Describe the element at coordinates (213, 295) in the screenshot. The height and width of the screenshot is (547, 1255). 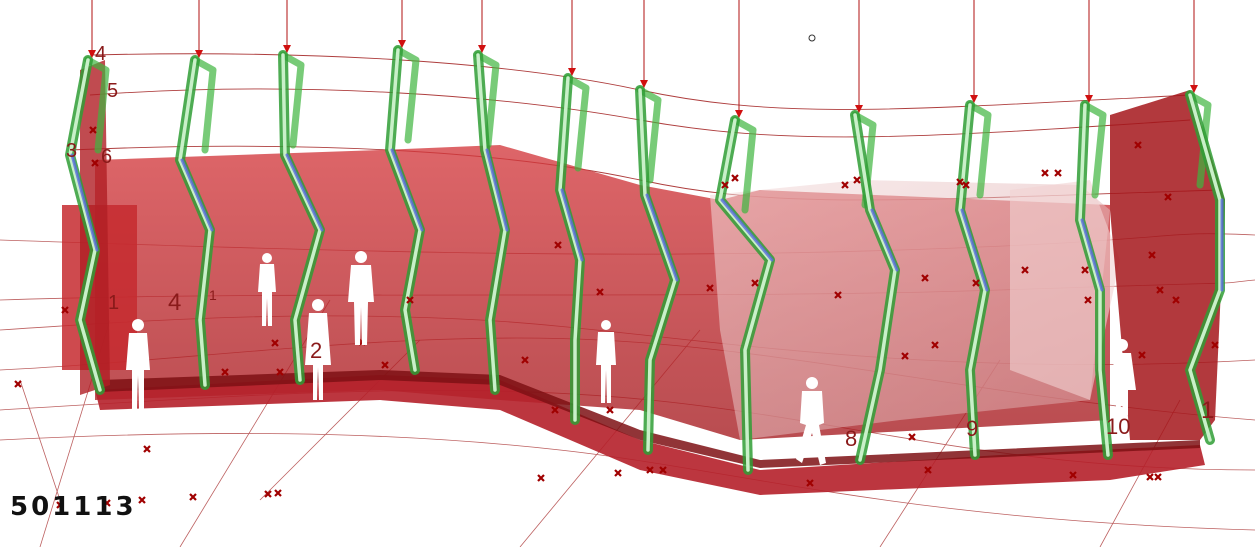
I see `label-node-1c: 1` at that location.